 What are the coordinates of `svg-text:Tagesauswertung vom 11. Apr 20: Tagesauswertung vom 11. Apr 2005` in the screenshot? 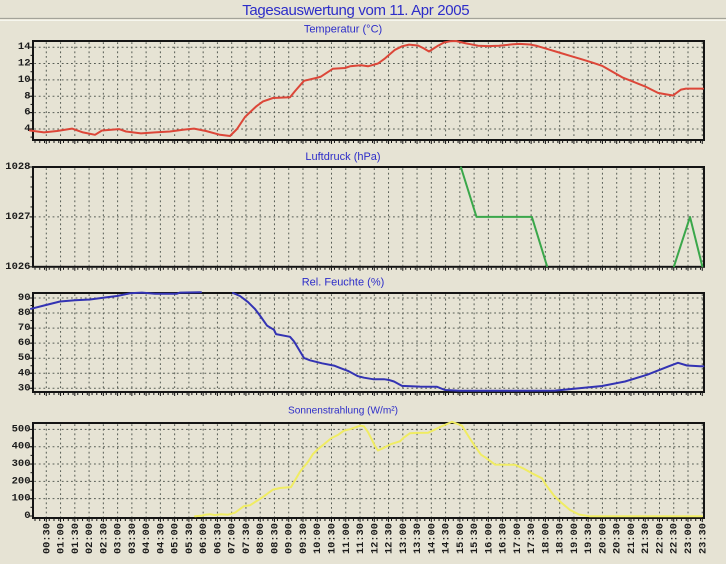 It's located at (355, 10).